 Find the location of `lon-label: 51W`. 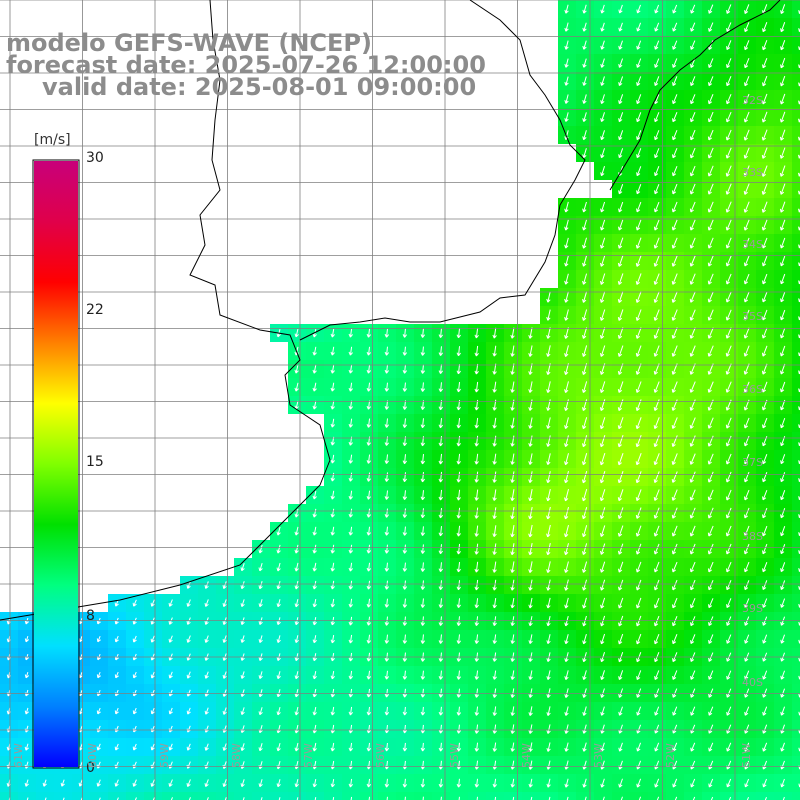

lon-label: 51W is located at coordinates (746, 755).